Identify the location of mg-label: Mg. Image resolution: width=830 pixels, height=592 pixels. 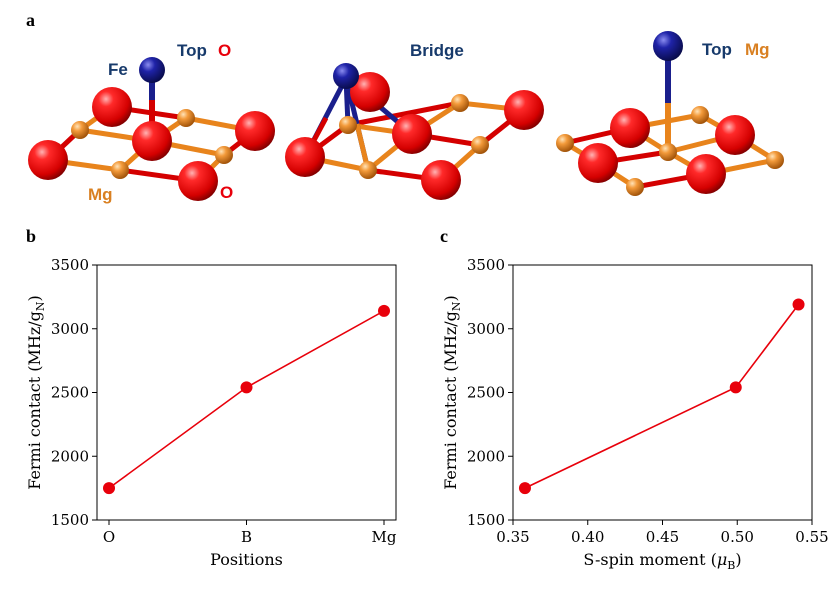
(100, 194).